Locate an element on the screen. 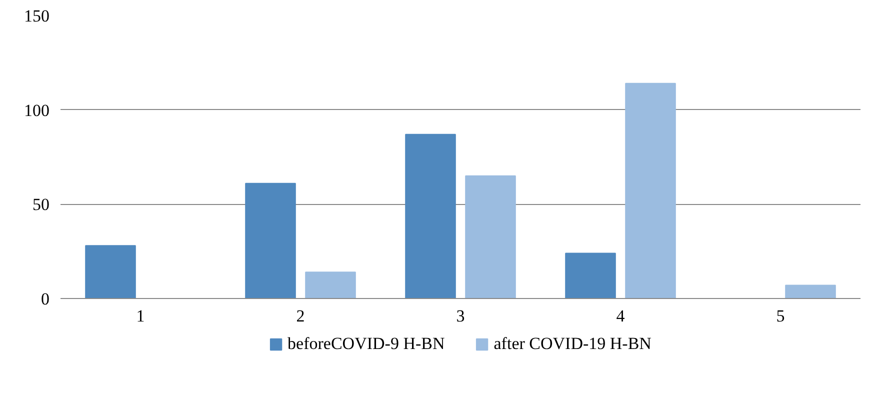  x-tick-label: 5 is located at coordinates (780, 316).